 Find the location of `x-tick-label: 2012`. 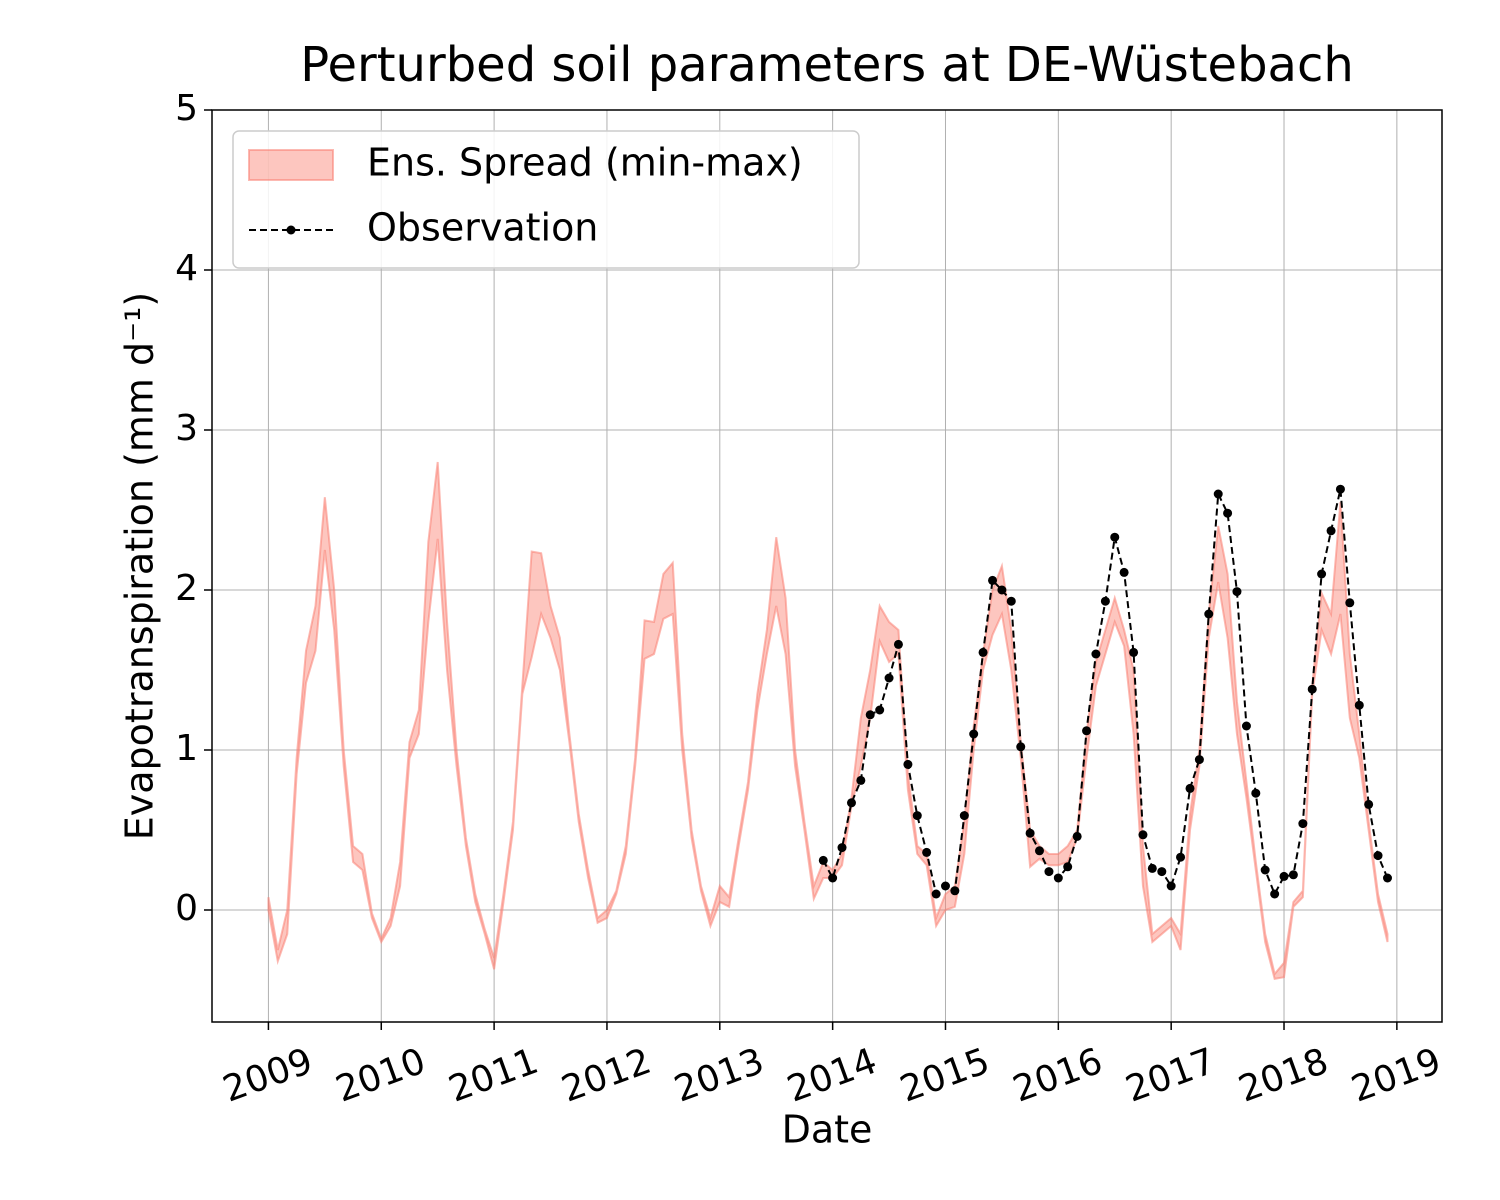

x-tick-label: 2012 is located at coordinates (606, 1076).